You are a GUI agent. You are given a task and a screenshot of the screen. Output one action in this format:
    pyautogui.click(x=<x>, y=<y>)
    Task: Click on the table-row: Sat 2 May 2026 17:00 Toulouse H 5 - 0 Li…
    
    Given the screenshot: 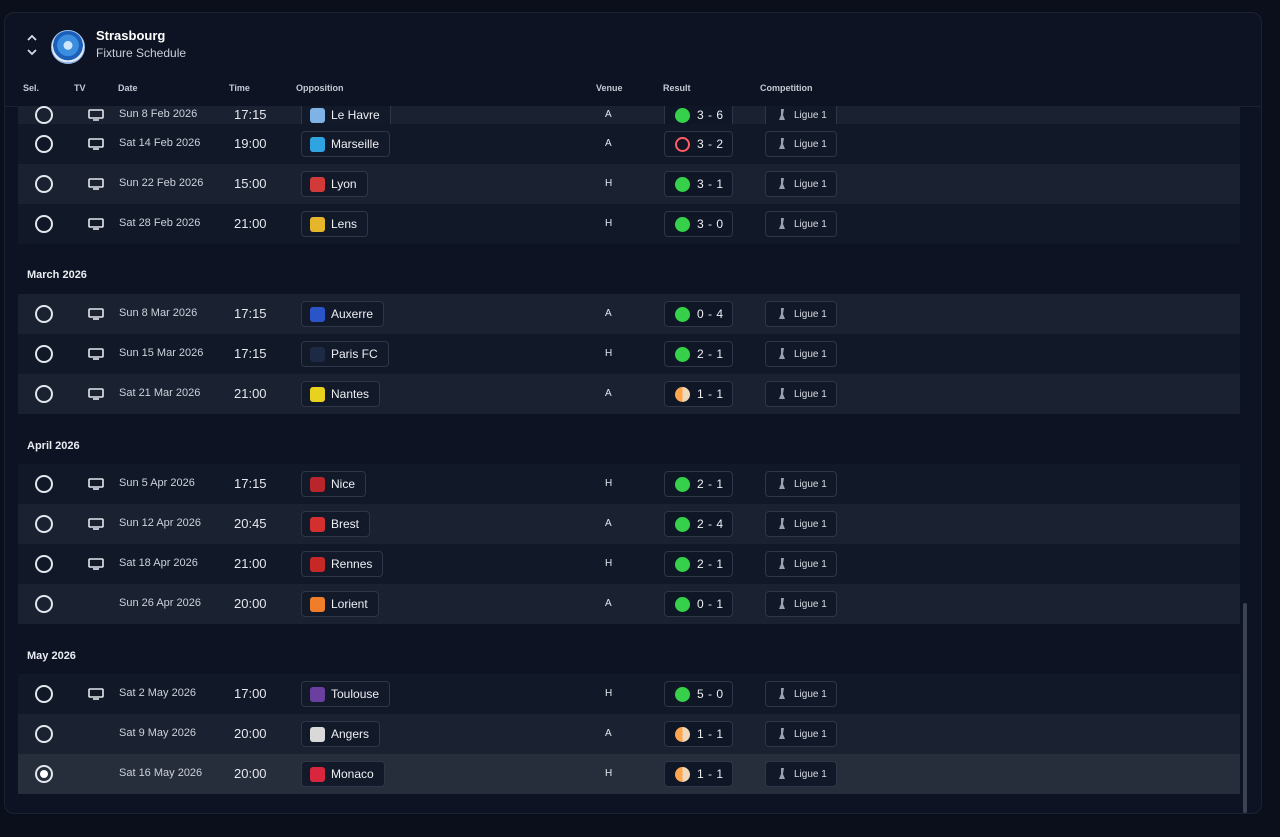 What is the action you would take?
    pyautogui.click(x=629, y=694)
    